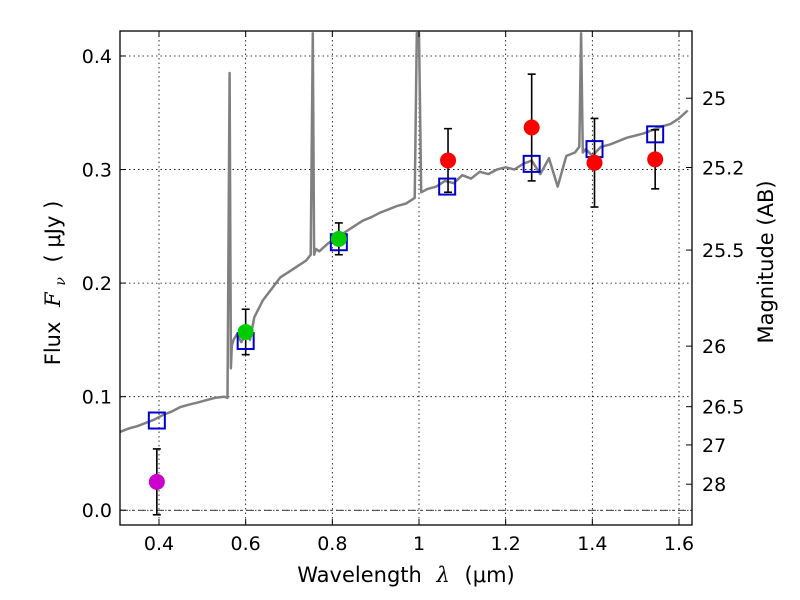 Image resolution: width=800 pixels, height=600 pixels. I want to click on magnitude-tick-label: 26, so click(714, 347).